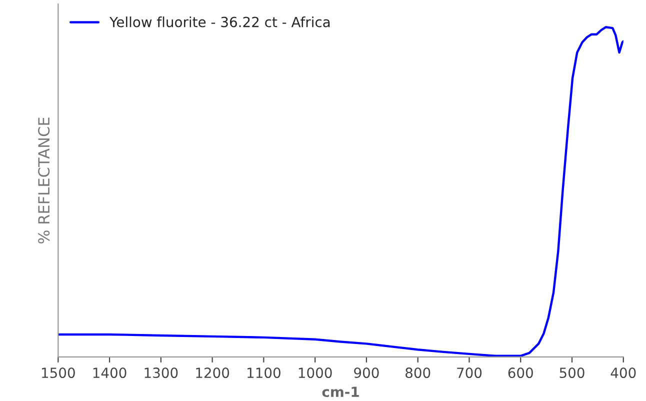 This screenshot has height=401, width=646. Describe the element at coordinates (161, 373) in the screenshot. I see `x-tick-label: 1300` at that location.